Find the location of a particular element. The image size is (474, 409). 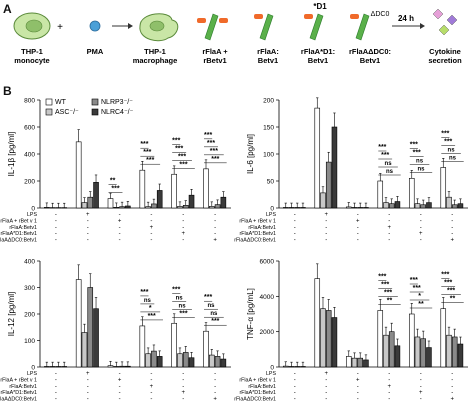

step-label: monocyte is located at coordinates (31, 60).